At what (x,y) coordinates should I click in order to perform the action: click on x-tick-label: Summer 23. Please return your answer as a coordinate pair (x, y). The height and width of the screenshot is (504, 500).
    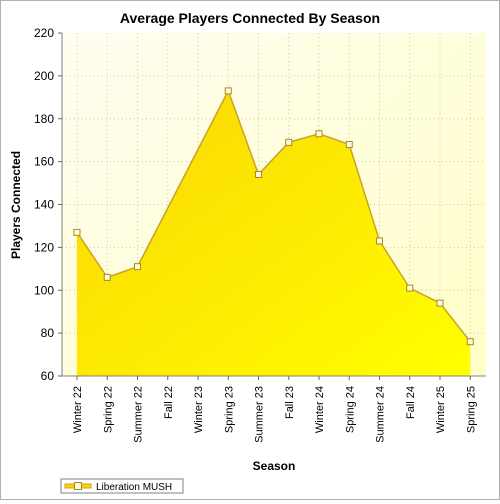
    Looking at the image, I should click on (260, 414).